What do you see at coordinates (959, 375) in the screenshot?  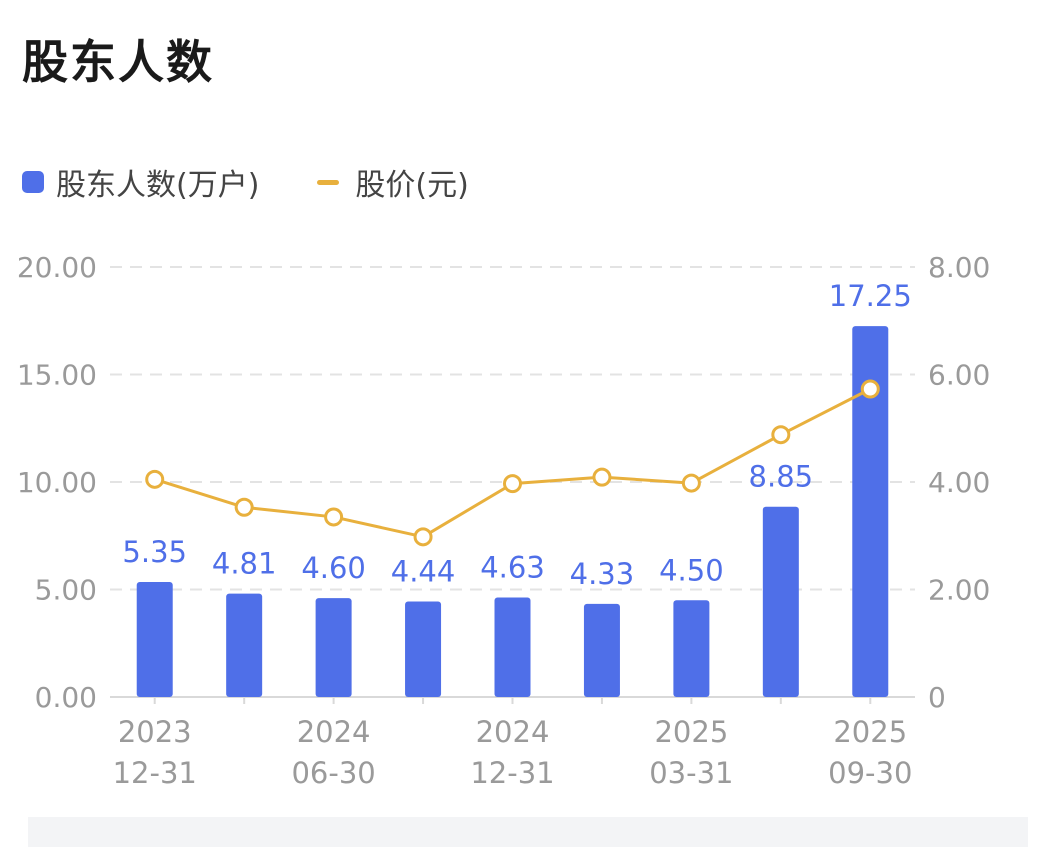 I see `right-axis-tick-label: 6.00` at bounding box center [959, 375].